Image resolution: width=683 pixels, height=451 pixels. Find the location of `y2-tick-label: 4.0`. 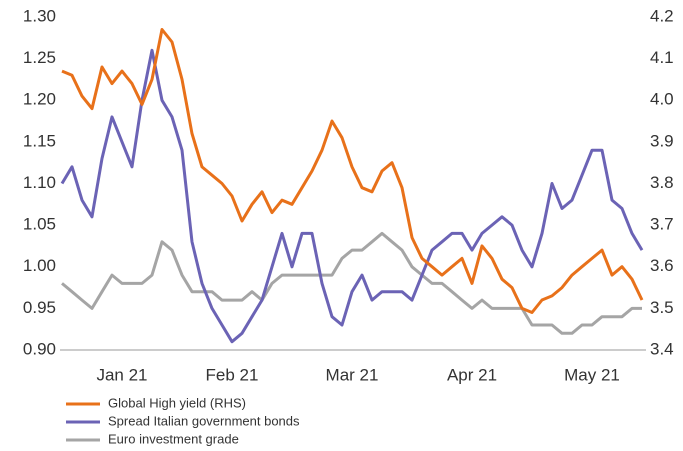

y2-tick-label: 4.0 is located at coordinates (662, 99).